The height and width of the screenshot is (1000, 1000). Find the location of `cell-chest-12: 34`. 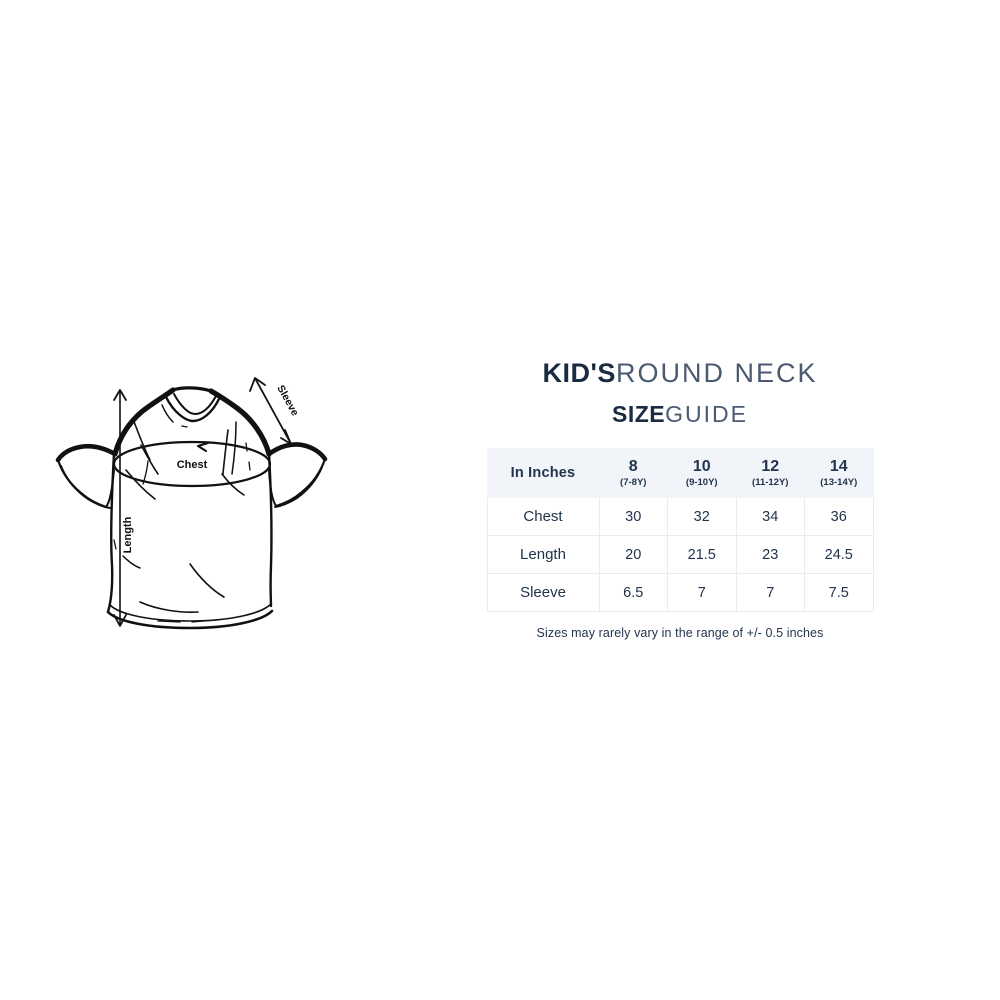

cell-chest-12: 34 is located at coordinates (770, 517).